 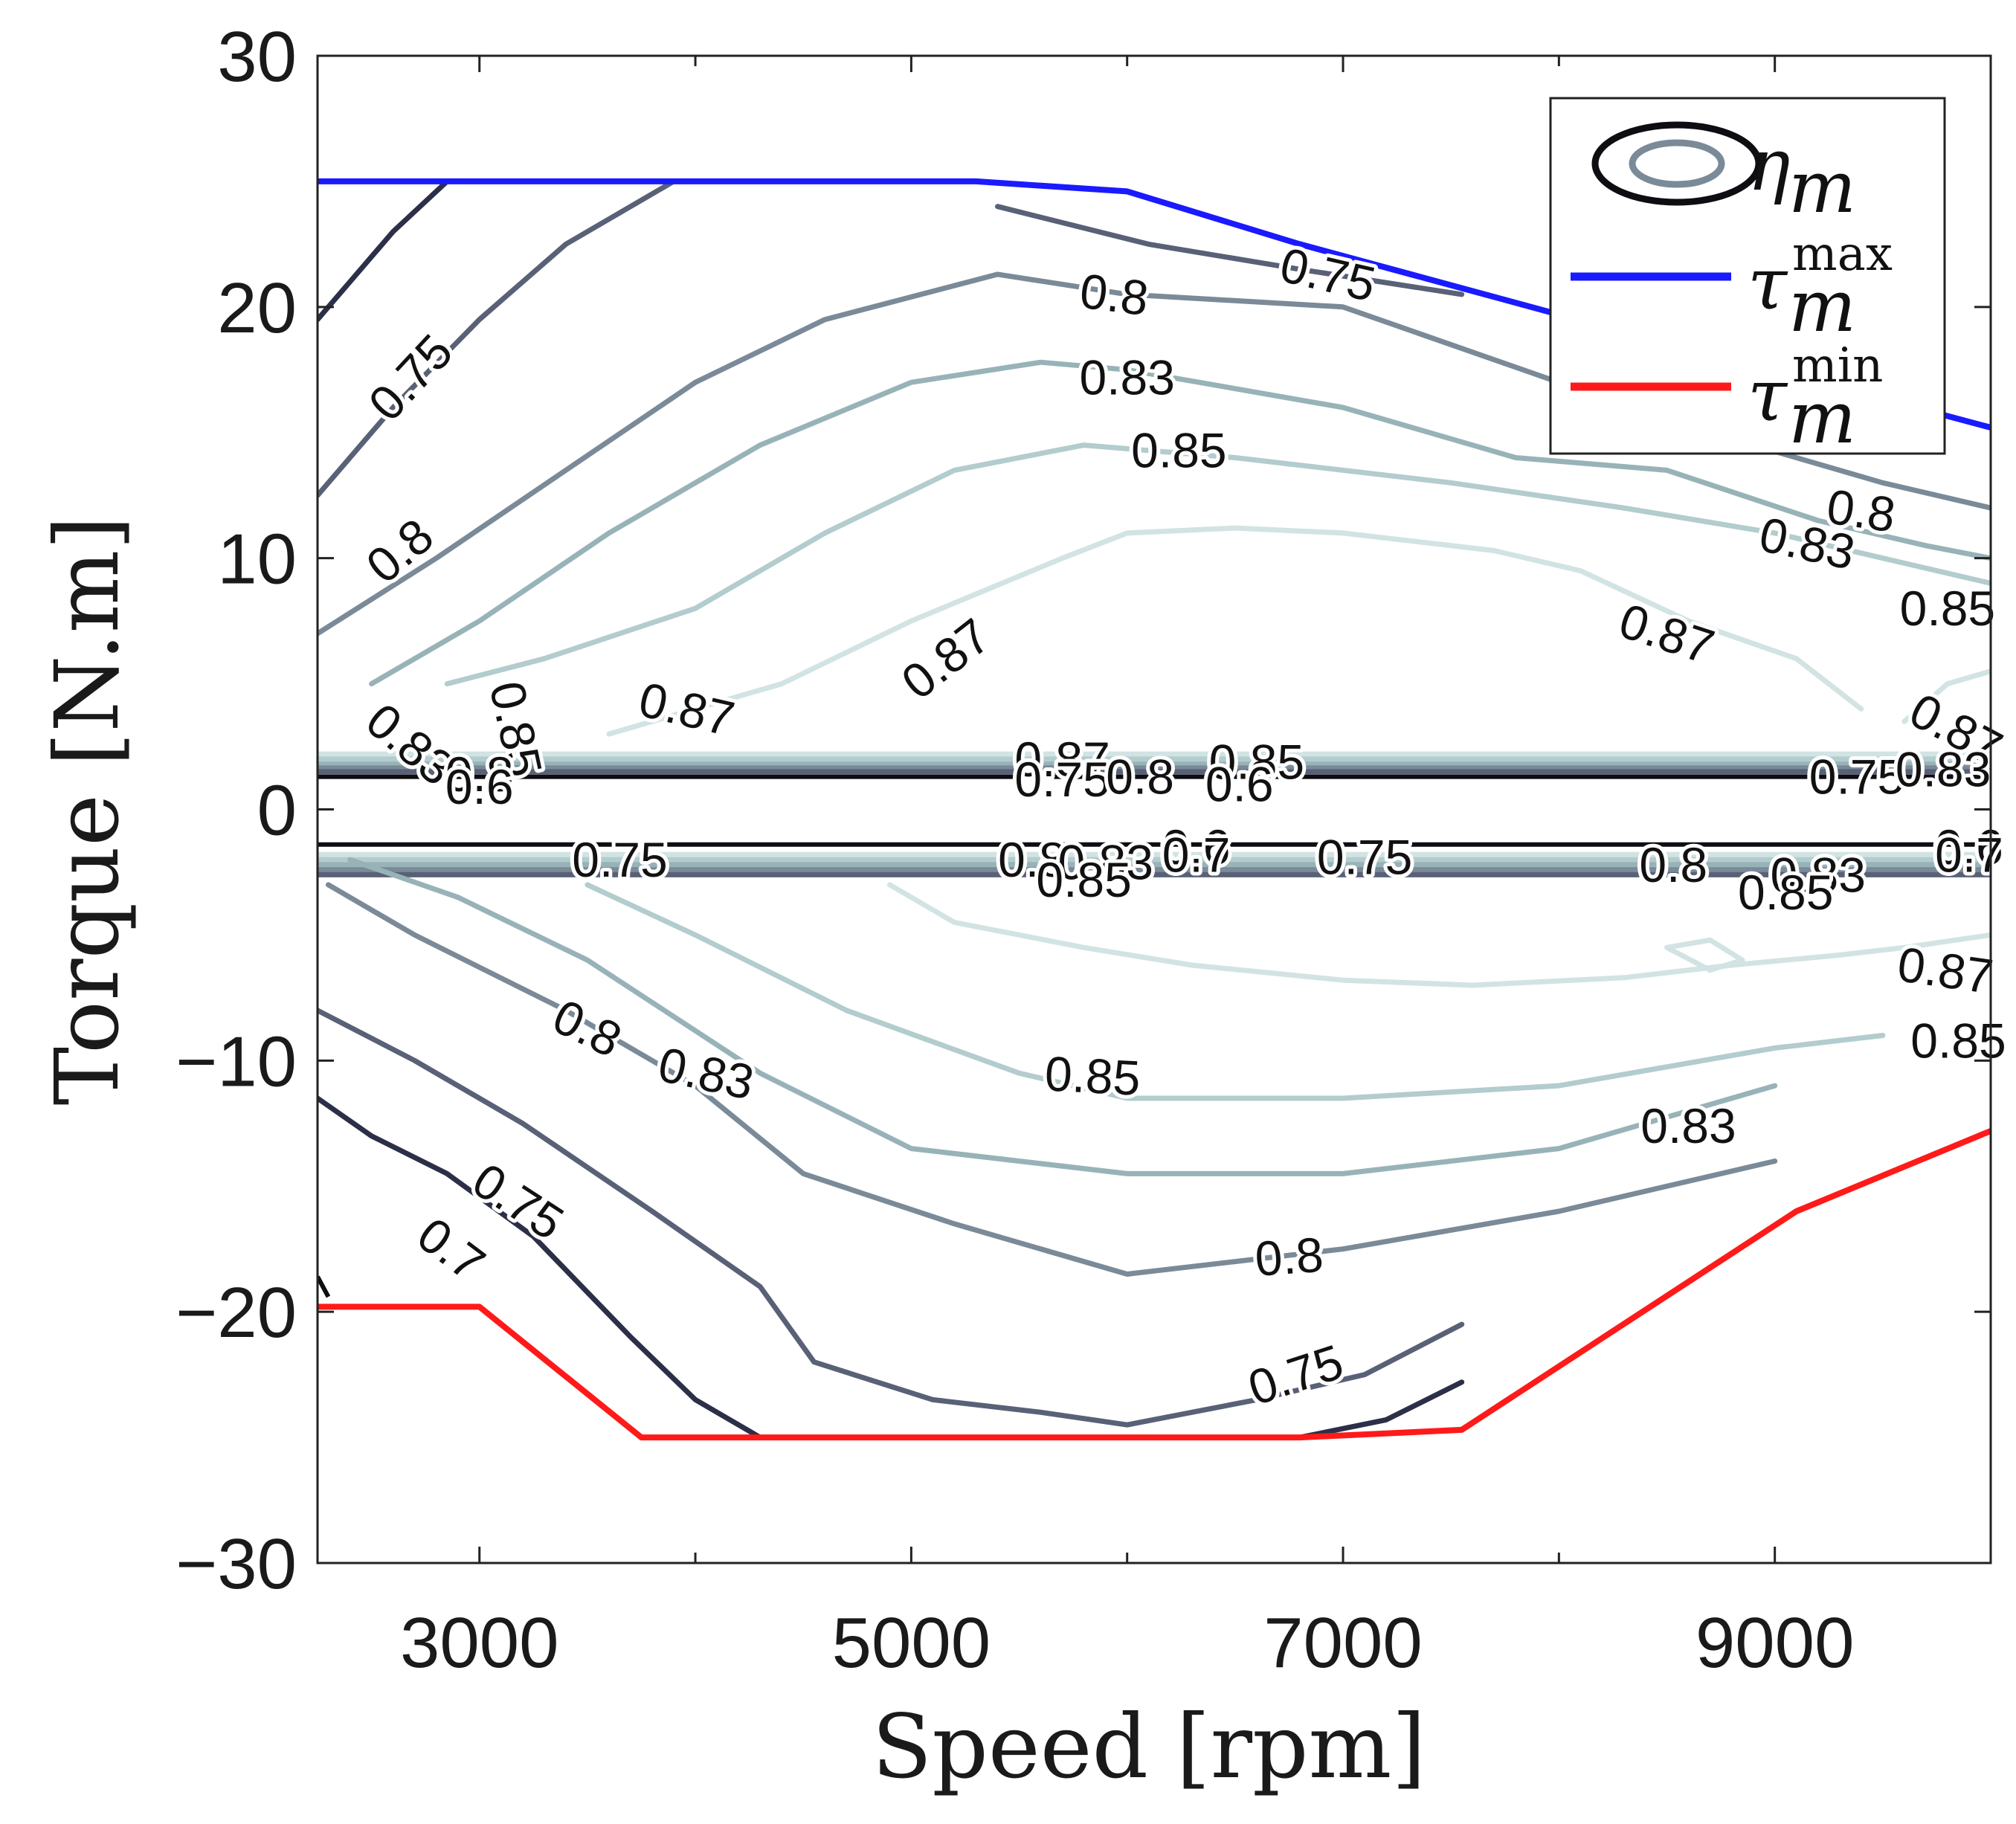 What do you see at coordinates (1822, 306) in the screenshot?
I see `legend-sub-tau_max: m` at bounding box center [1822, 306].